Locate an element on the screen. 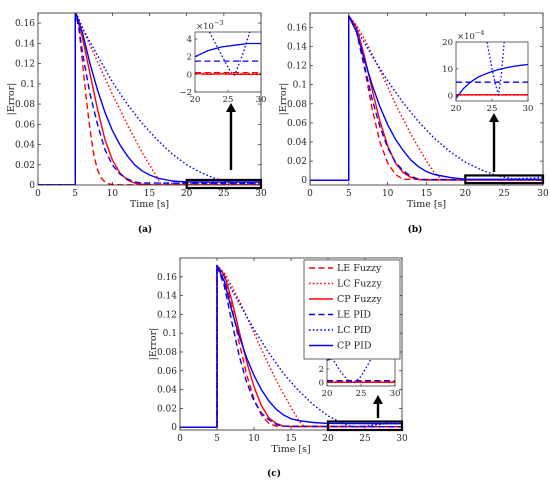 This screenshot has height=483, width=550. inset-axes: 20 25 30 0 10 20 ×10⁻⁴ is located at coordinates (487, 71).